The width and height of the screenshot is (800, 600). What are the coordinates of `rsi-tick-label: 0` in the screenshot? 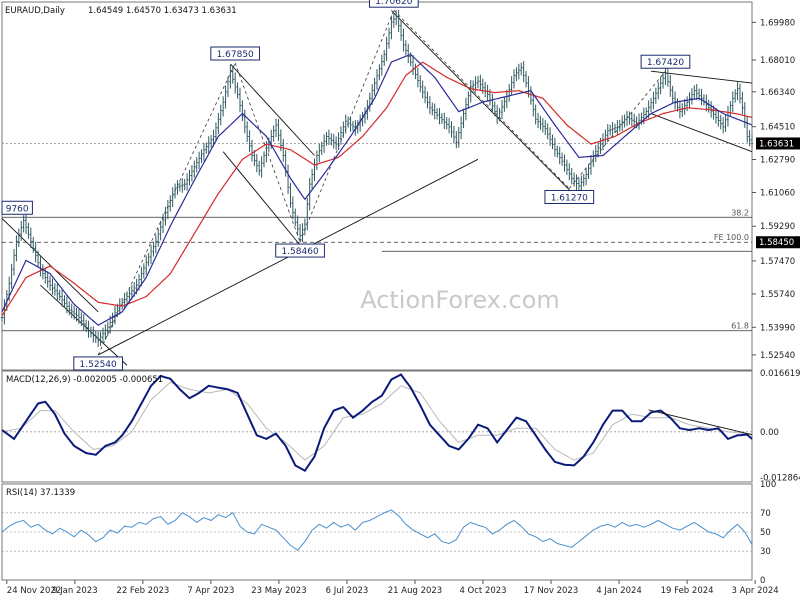 It's located at (762, 581).